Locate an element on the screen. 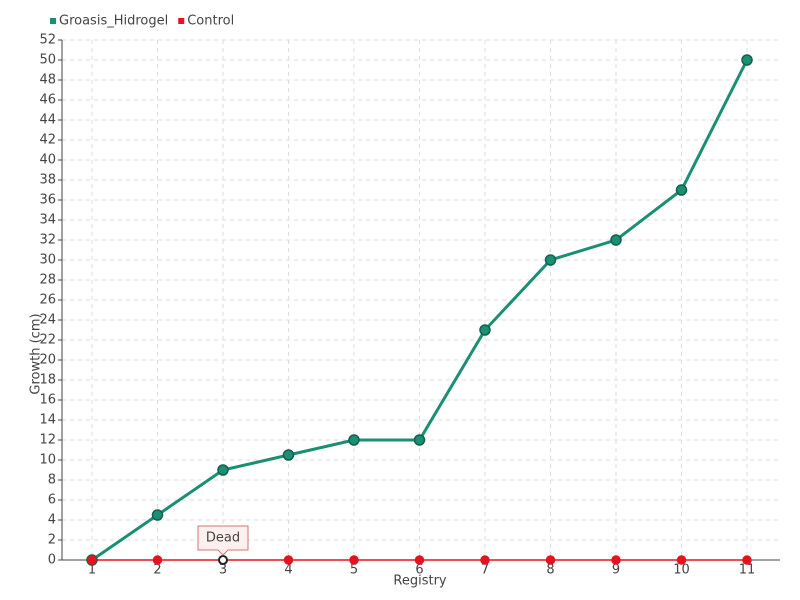 The height and width of the screenshot is (600, 800). y-tick-label: 40 is located at coordinates (47, 160).